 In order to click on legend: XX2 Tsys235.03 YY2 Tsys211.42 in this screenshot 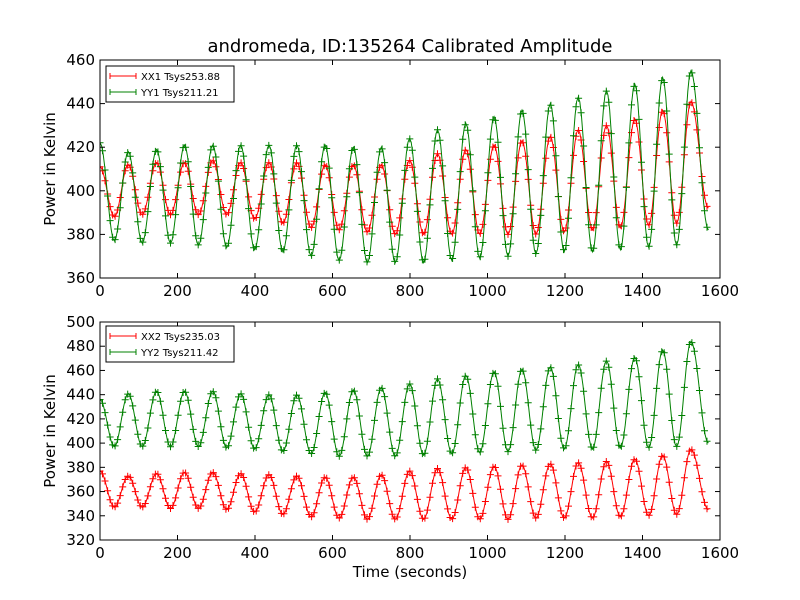, I will do `click(170, 344)`.